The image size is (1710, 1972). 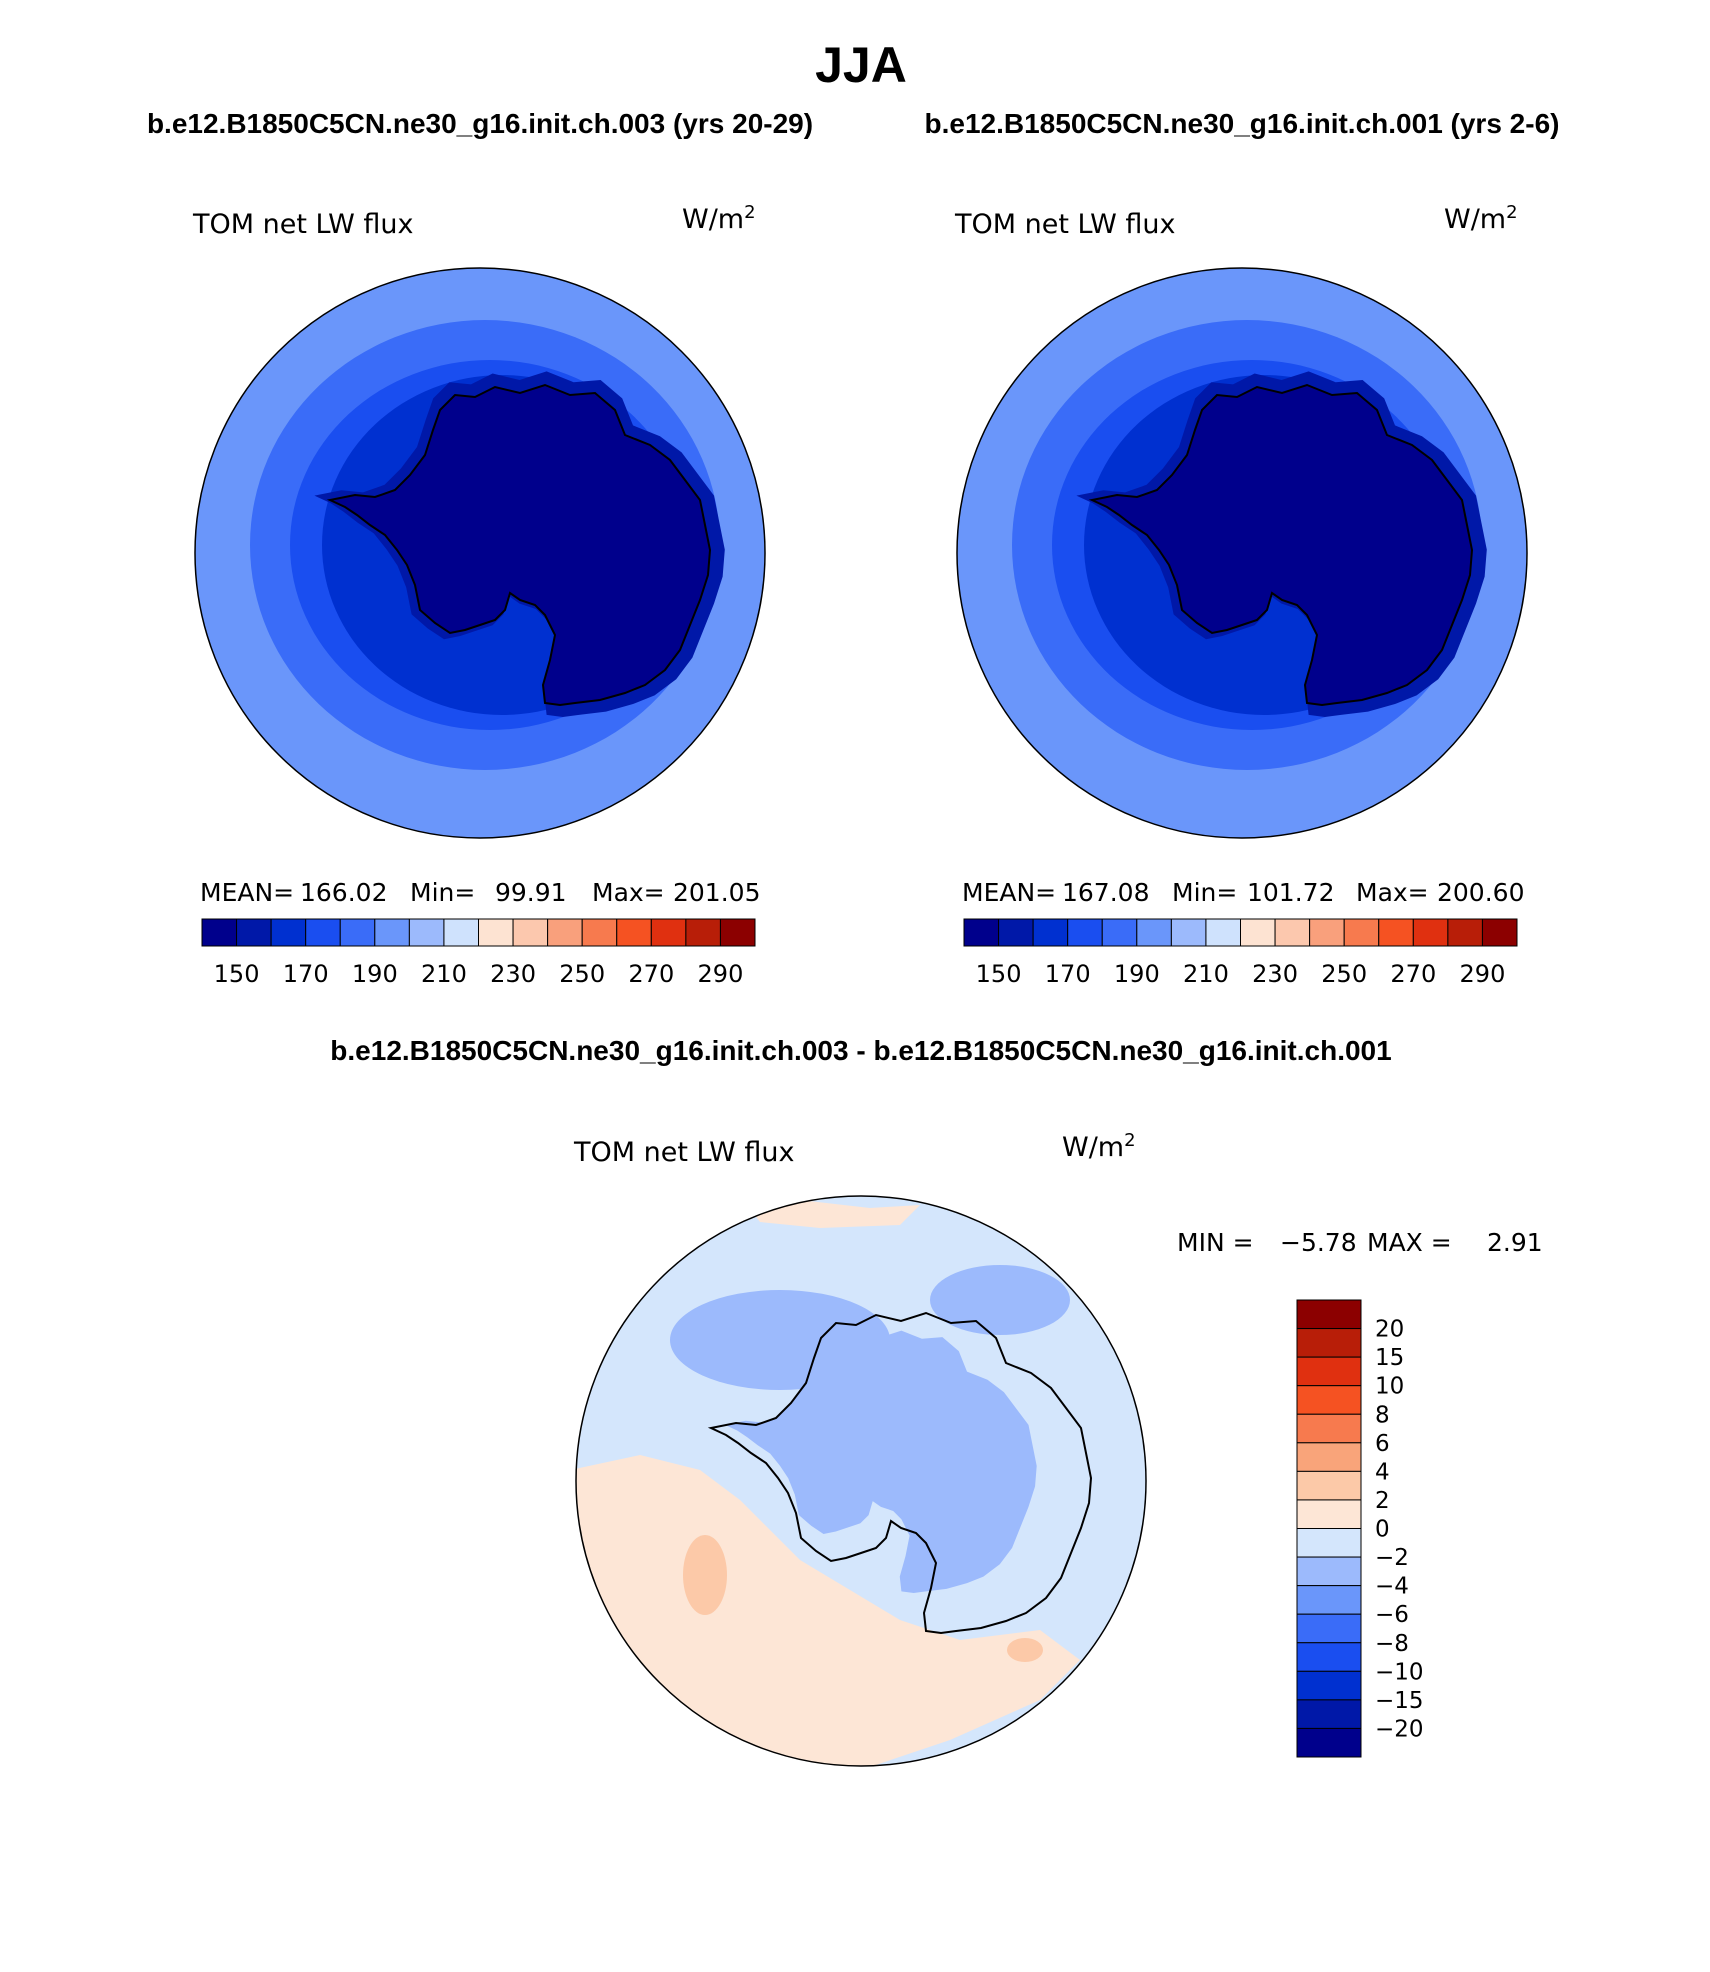 I want to click on right-colorbar-tick-label: 210, so click(x=1206, y=974).